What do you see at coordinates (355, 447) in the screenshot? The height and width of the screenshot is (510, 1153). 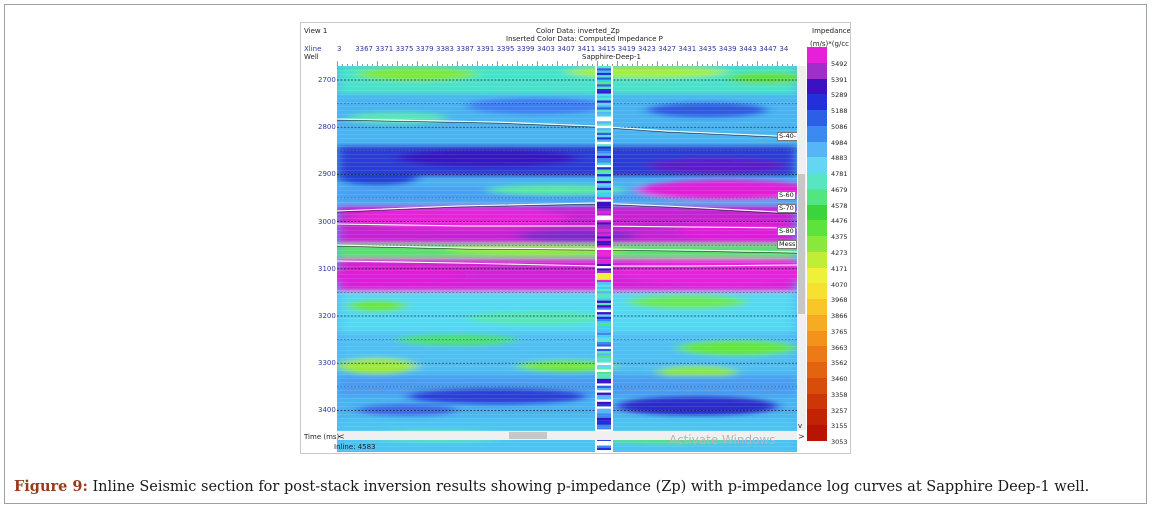 I see `inline-label: Inline: 4583` at bounding box center [355, 447].